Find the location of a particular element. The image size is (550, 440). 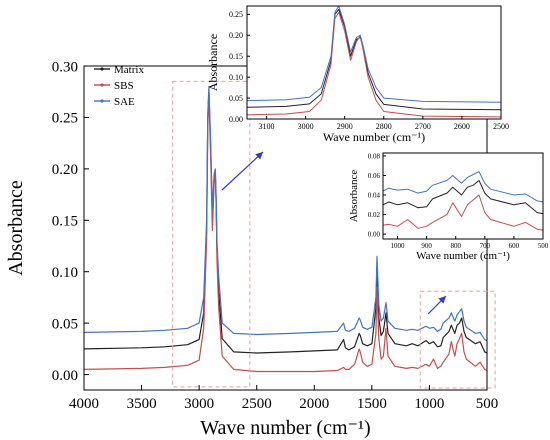

zoom-region-fingerprint is located at coordinates (457, 339).